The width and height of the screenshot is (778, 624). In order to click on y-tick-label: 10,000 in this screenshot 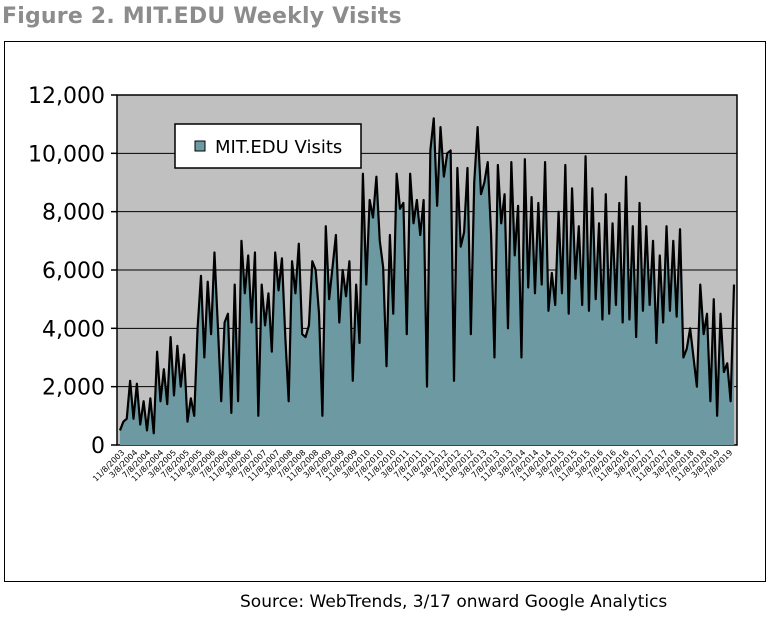, I will do `click(66, 154)`.